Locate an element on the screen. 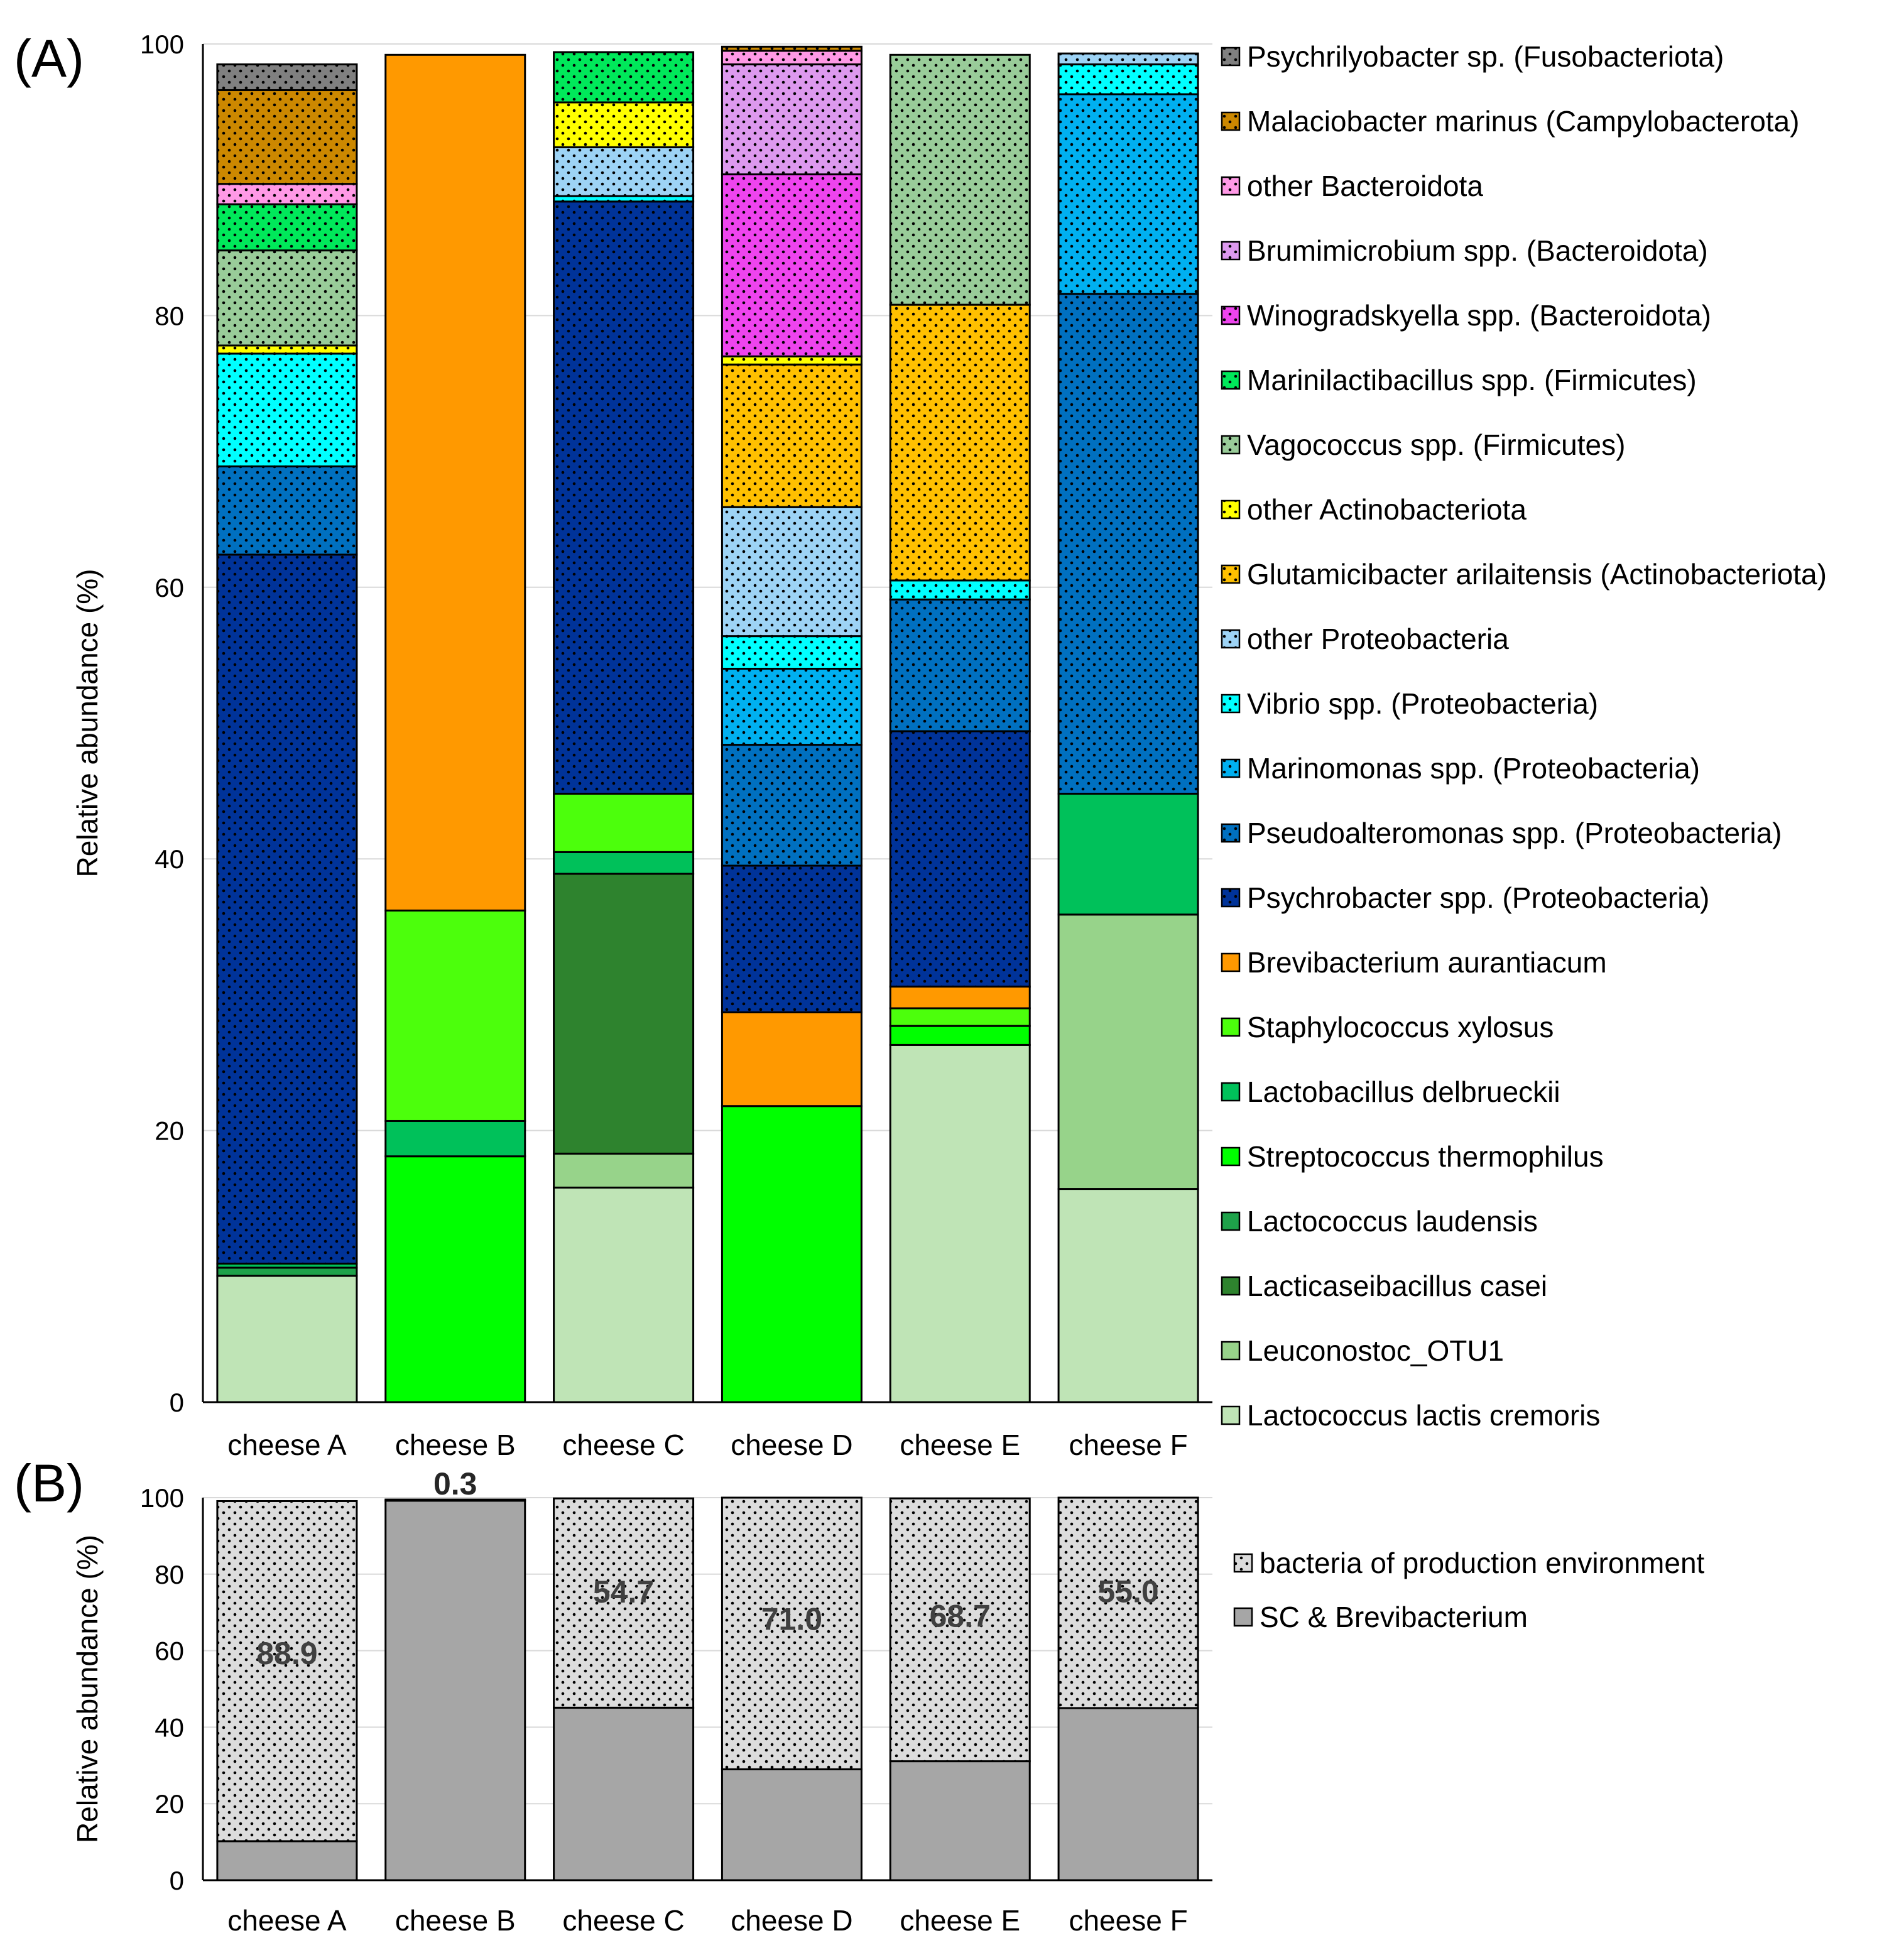 This screenshot has height=1960, width=1894. legend-brumimicrobium-spp-bacteroidota-swatch-texture is located at coordinates (1230, 250).